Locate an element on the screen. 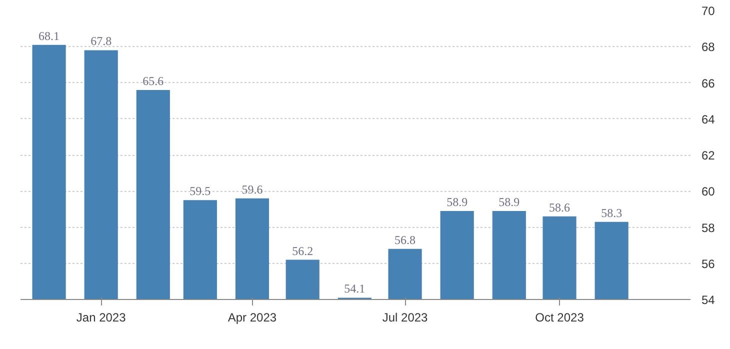 This screenshot has height=349, width=730. data-label: 58.3 is located at coordinates (611, 213).